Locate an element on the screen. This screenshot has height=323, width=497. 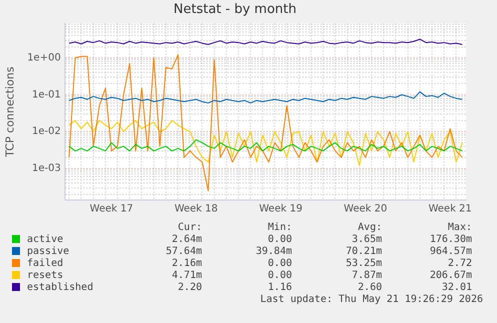
x-tick-label: Week 18 is located at coordinates (196, 209).